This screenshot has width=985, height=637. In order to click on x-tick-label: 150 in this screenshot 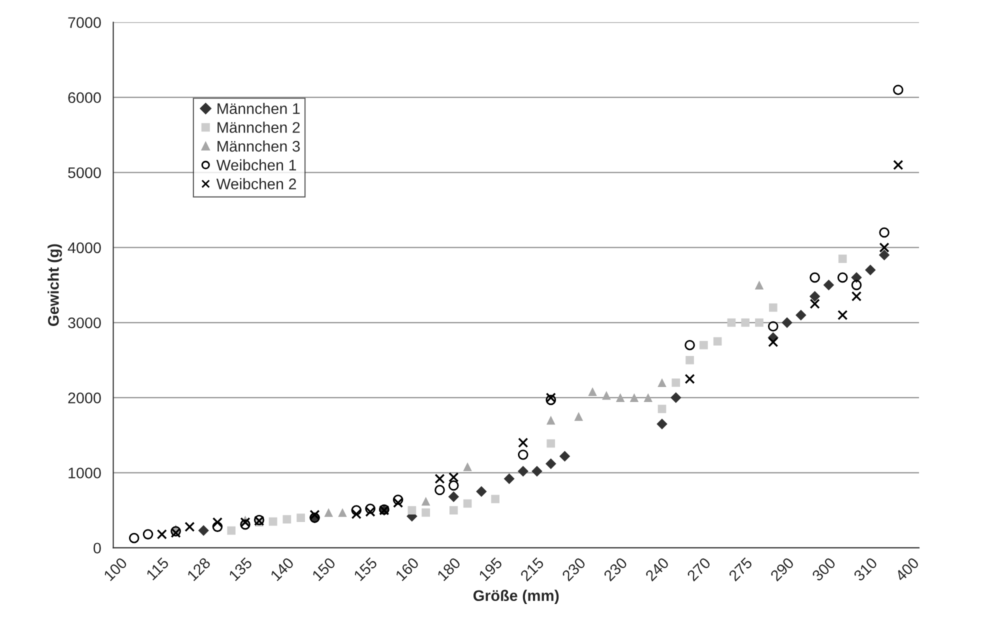, I will do `click(324, 569)`.